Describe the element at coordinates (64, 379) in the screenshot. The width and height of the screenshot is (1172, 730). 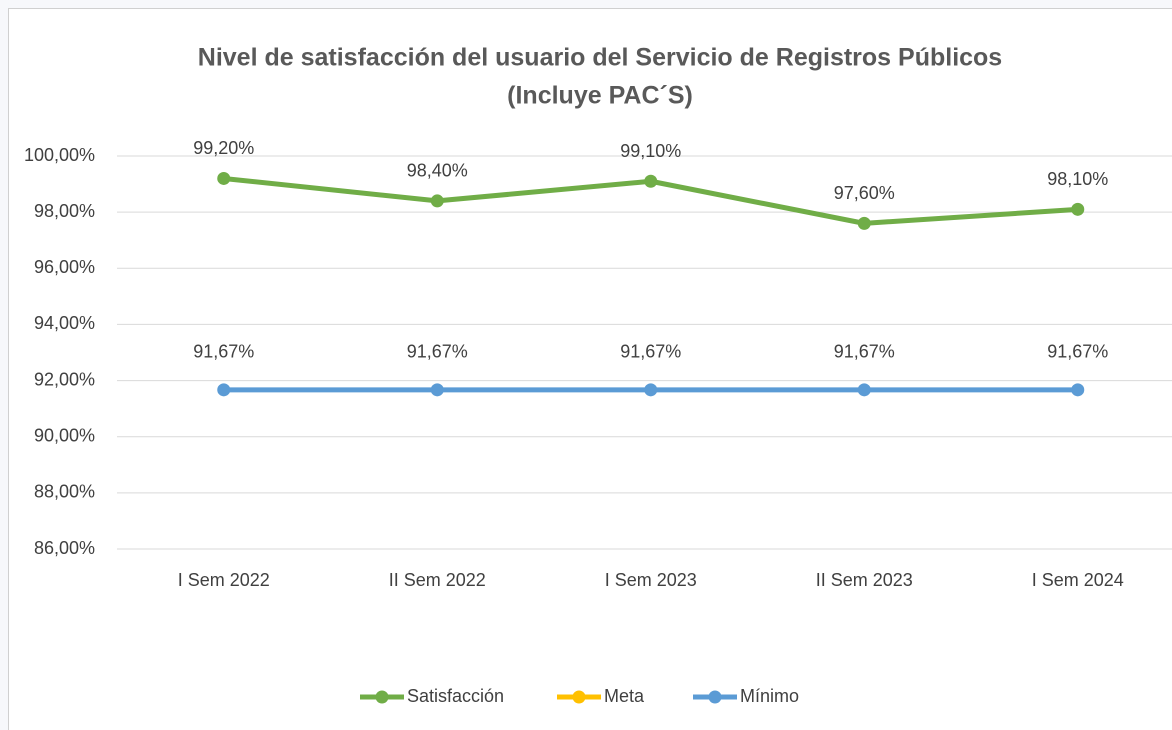
I see `y-tick-label: 92,00%` at that location.